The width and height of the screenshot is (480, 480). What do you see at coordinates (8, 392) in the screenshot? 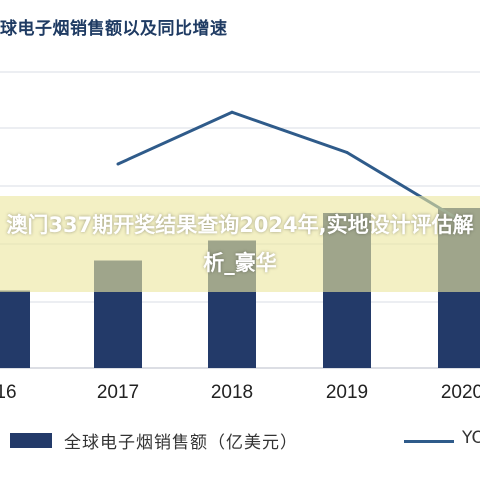
I see `x-tick-label: 16` at bounding box center [8, 392].